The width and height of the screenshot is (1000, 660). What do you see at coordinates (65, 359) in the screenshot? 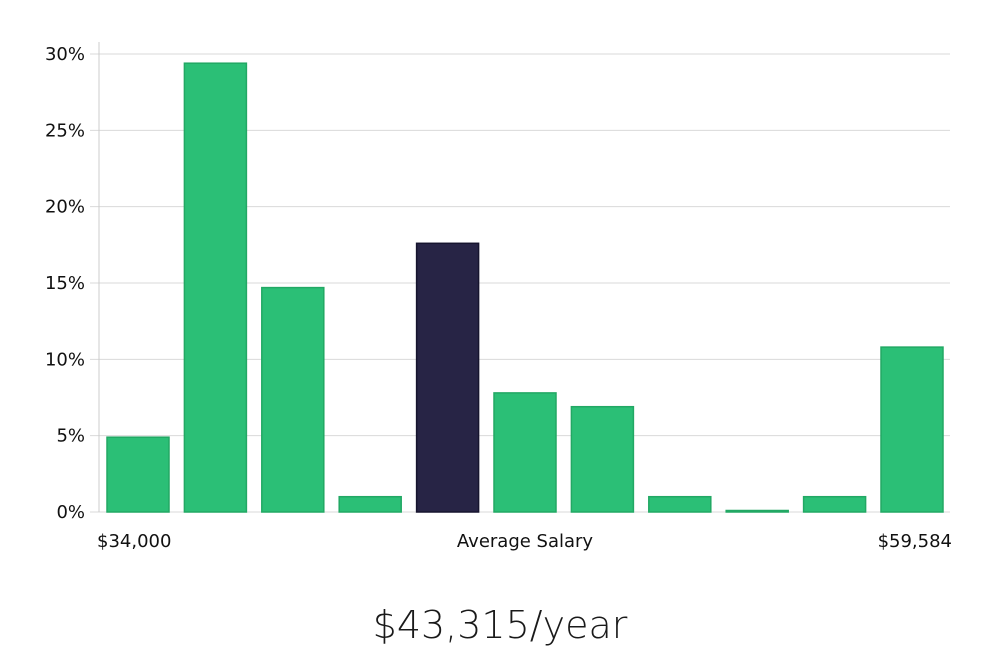
I see `y-tick-label: 10%` at bounding box center [65, 359].